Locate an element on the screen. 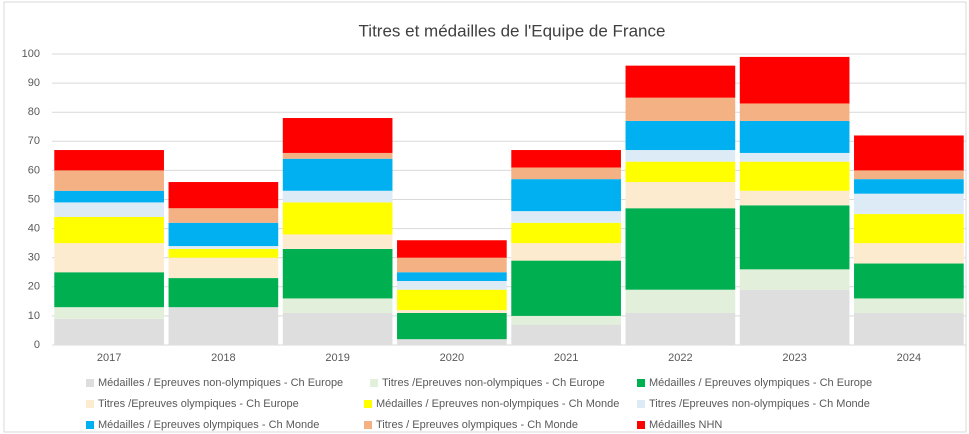 Image resolution: width=969 pixels, height=434 pixels. y-tick-label: 40 is located at coordinates (34, 229).